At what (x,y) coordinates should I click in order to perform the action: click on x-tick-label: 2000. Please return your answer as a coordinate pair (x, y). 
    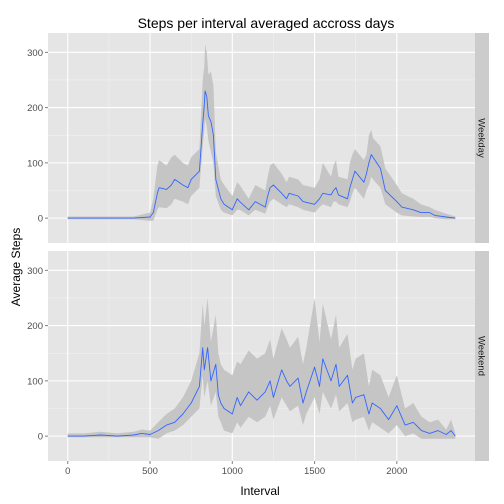
    Looking at the image, I should click on (396, 471).